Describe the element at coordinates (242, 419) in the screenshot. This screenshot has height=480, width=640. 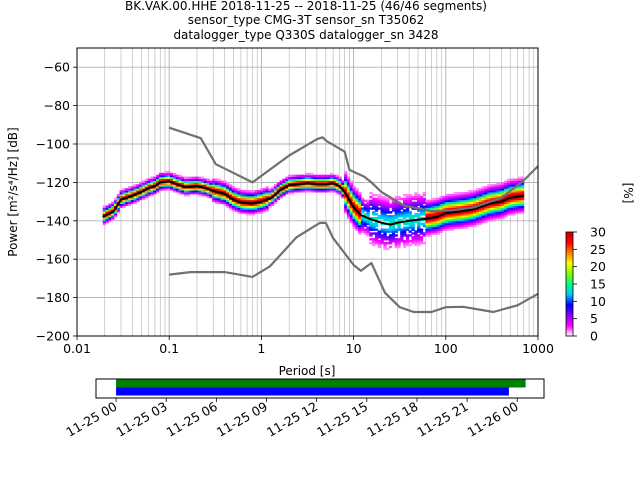
I see `time-tick-label: 11-25 09` at that location.